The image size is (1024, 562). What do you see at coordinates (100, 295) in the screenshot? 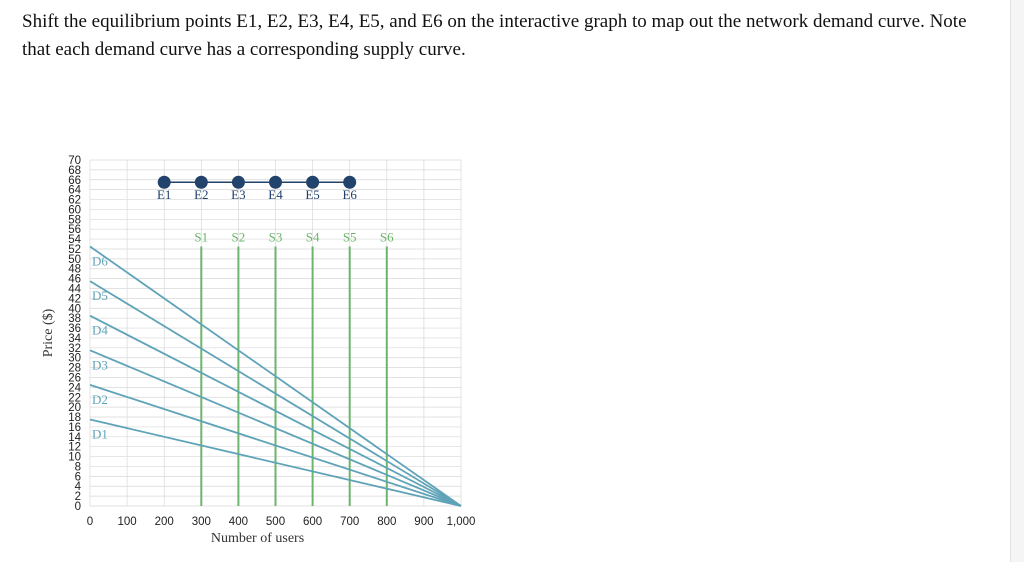
I see `demand-label-d5: D5` at bounding box center [100, 295].